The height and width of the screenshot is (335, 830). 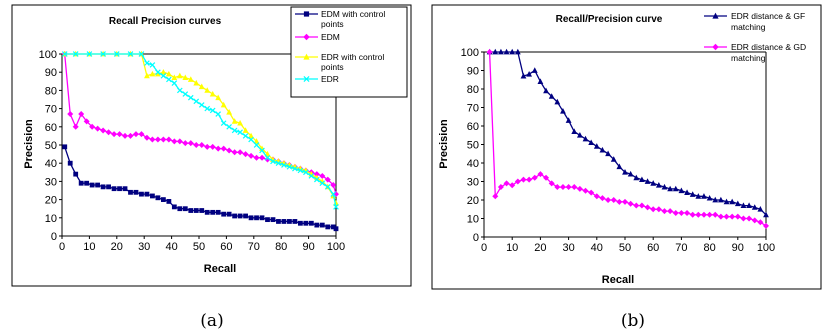 I want to click on legend-a-label-2: EDR with control points, so click(x=352, y=62).